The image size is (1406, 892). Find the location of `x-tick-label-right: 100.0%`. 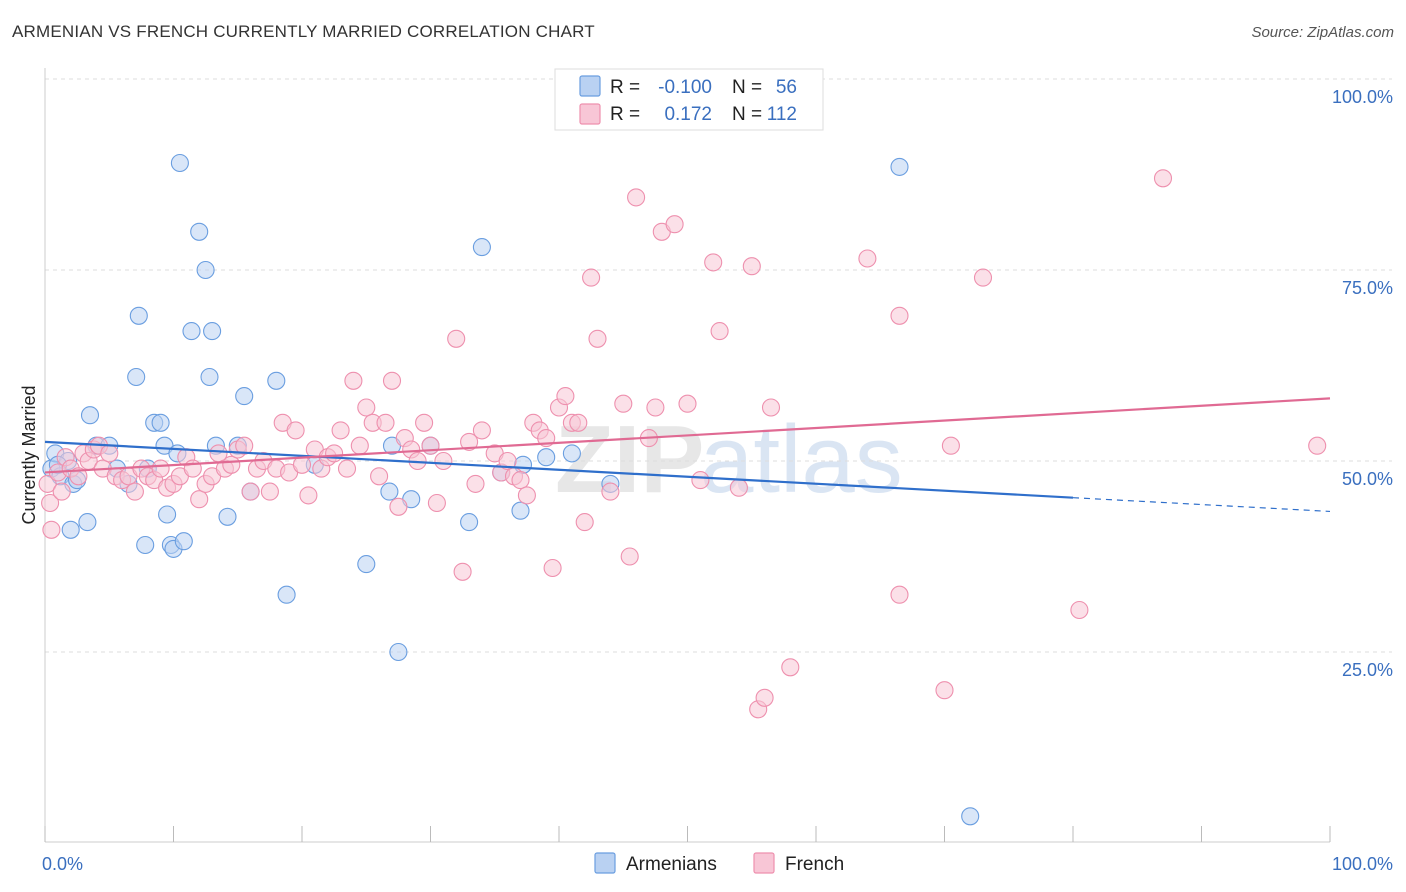

x-tick-label-right: 100.0% is located at coordinates (1362, 864).